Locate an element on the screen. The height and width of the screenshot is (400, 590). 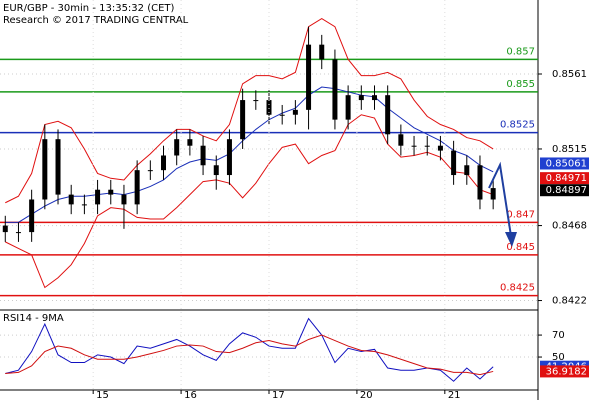
x-tick-label: 16 is located at coordinates (190, 395).